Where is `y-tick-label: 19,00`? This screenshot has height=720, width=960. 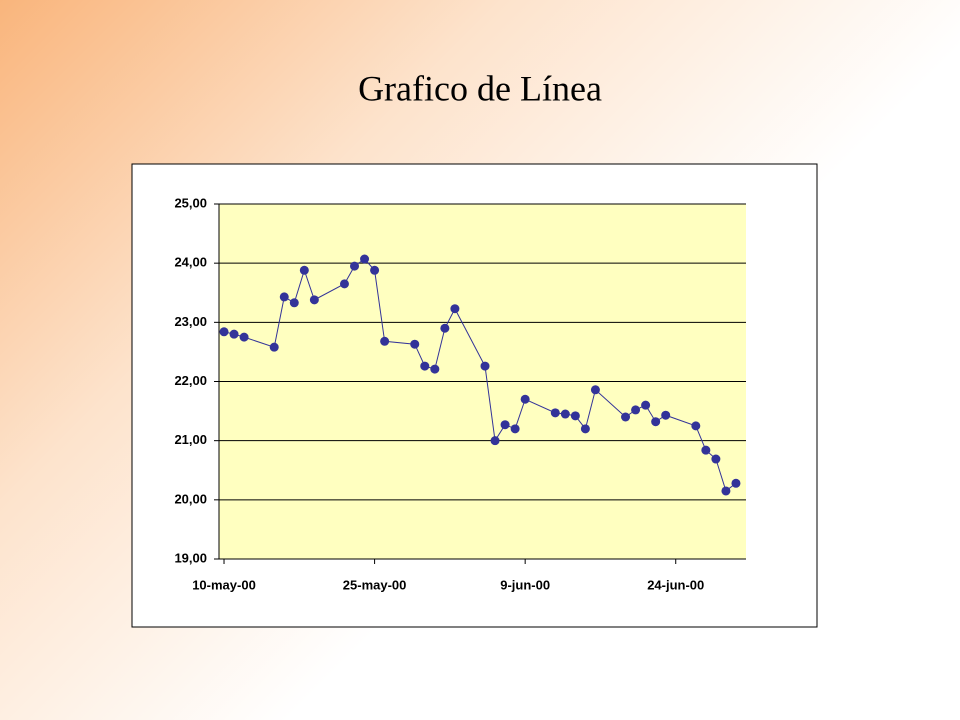 y-tick-label: 19,00 is located at coordinates (190, 557).